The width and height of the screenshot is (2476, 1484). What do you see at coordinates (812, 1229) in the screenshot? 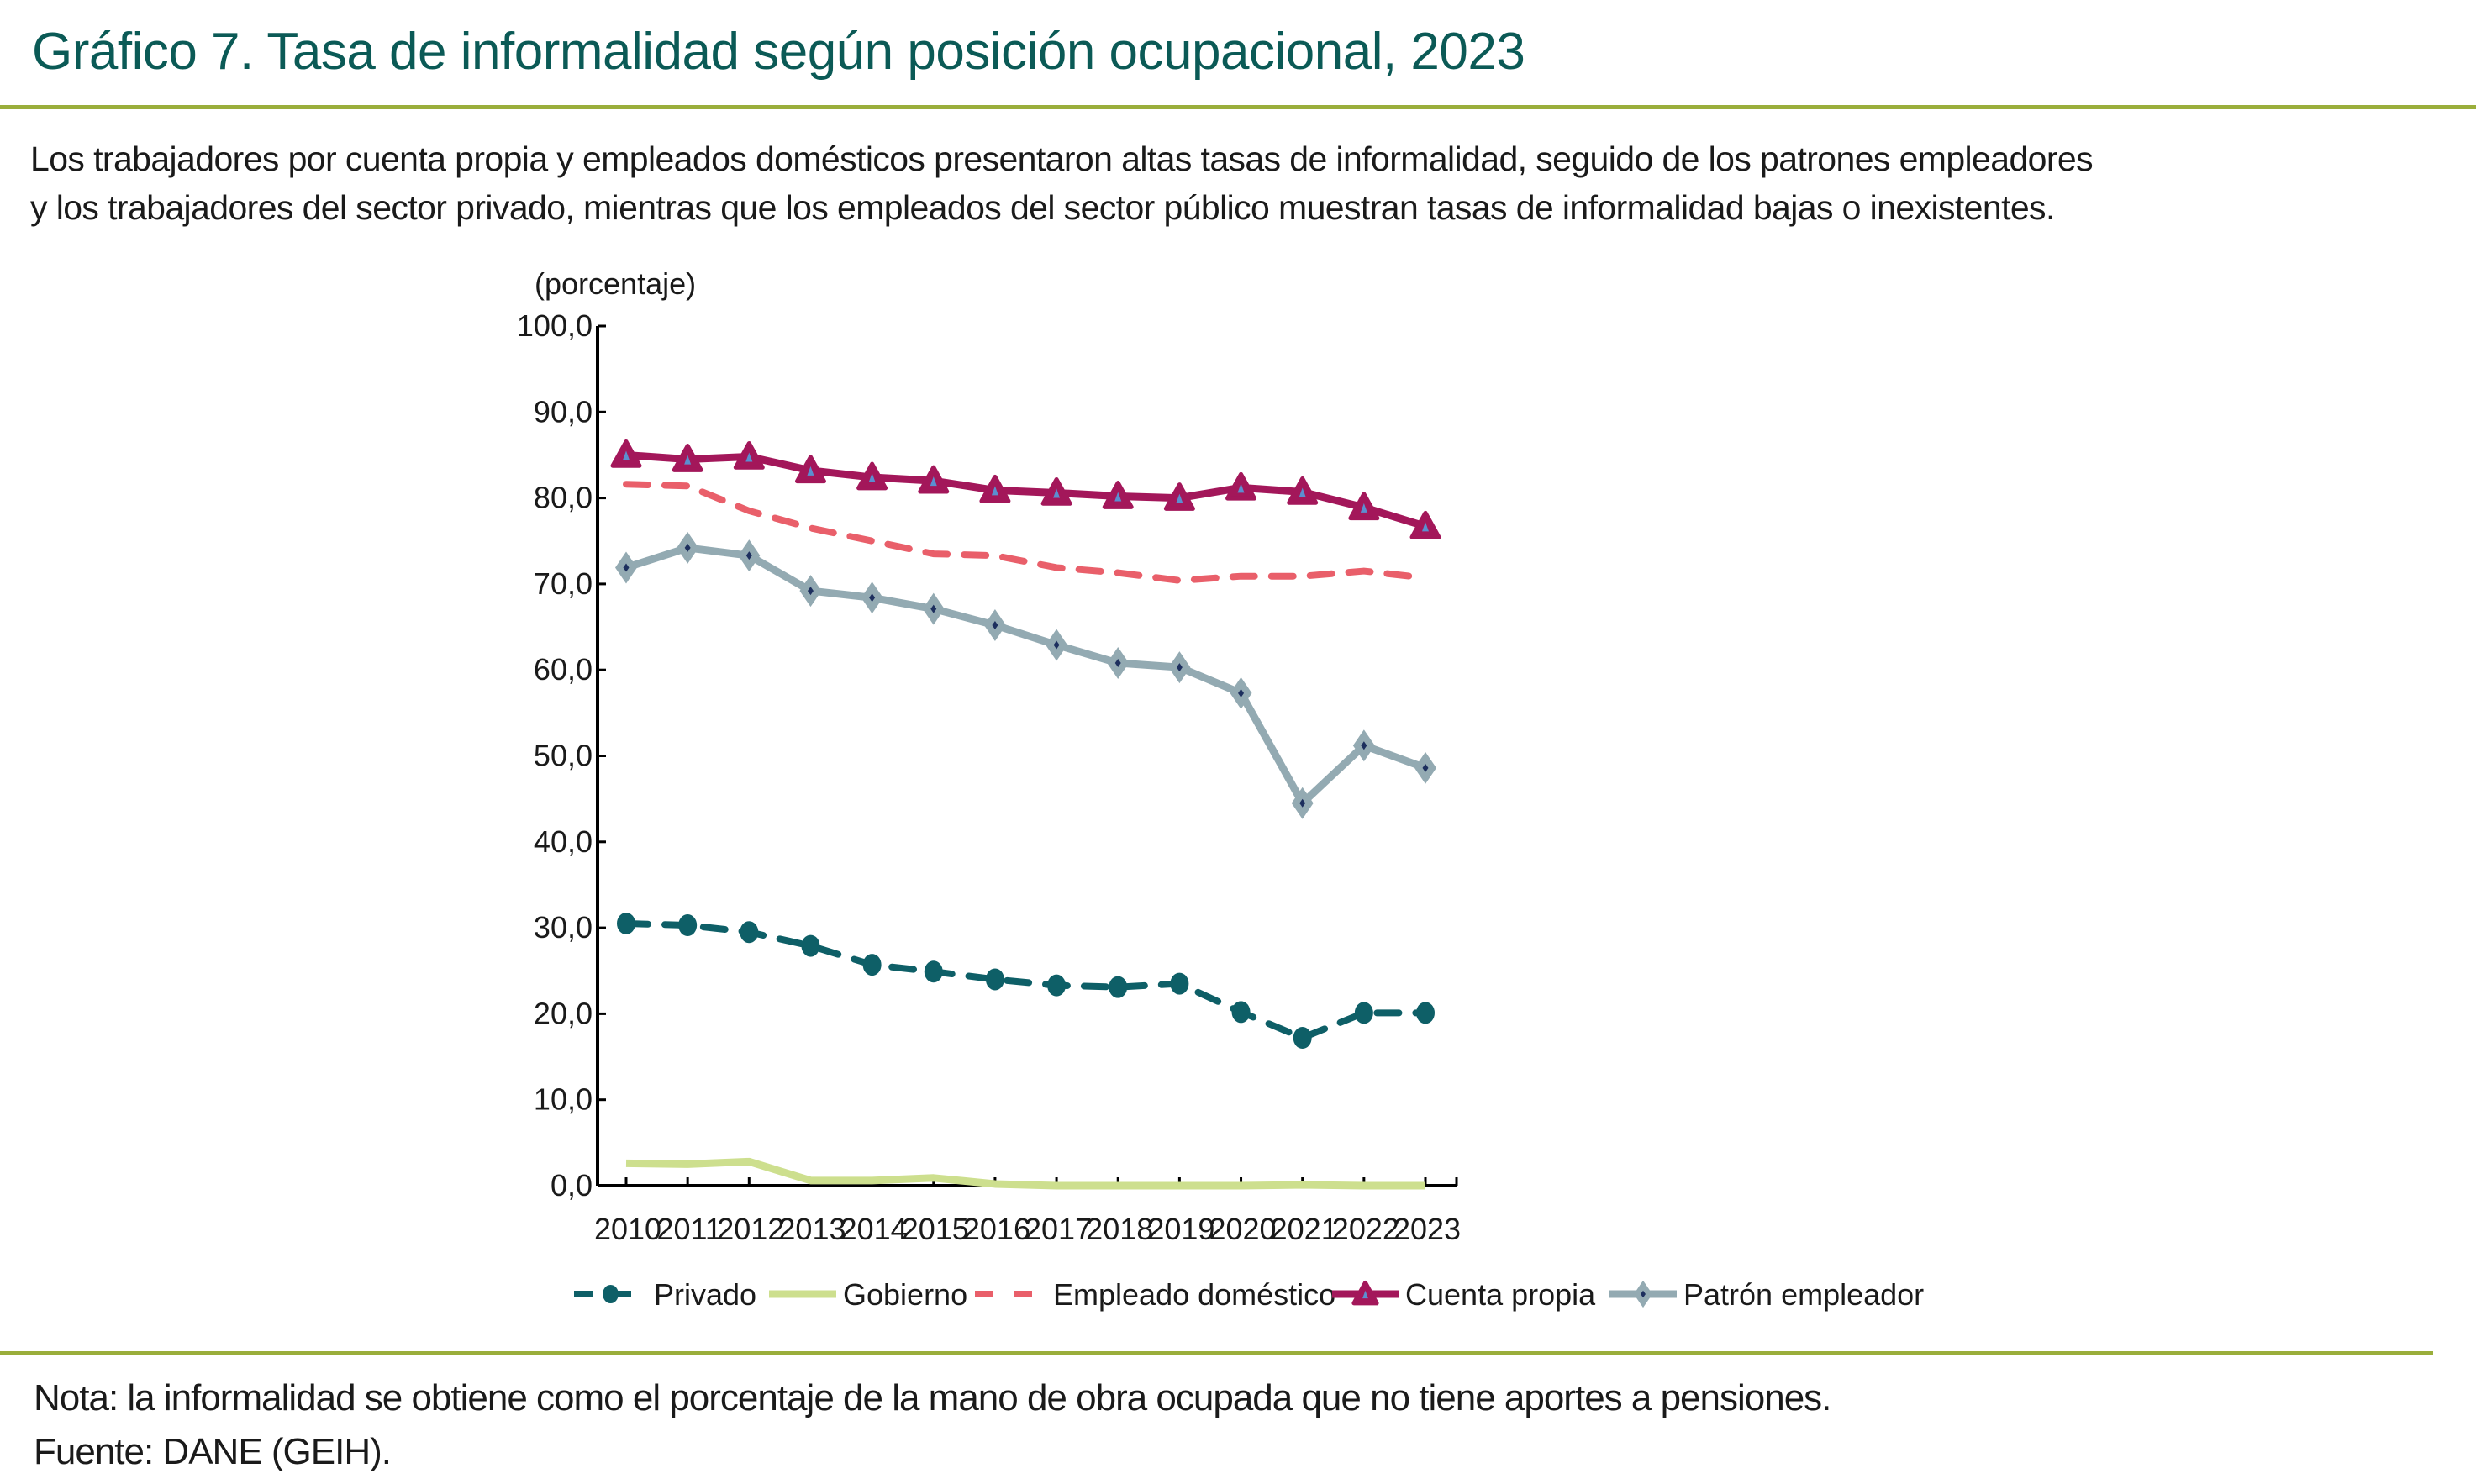
I see `x-tick-label: 2013` at bounding box center [812, 1229].